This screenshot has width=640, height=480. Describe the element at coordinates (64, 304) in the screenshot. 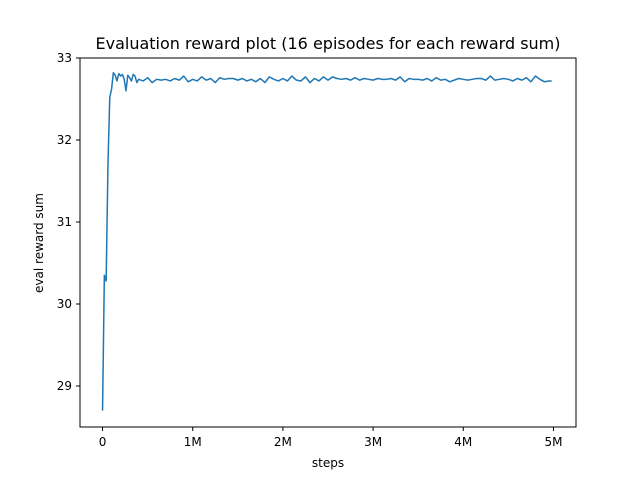

I see `y-tick-label-1: 30` at that location.